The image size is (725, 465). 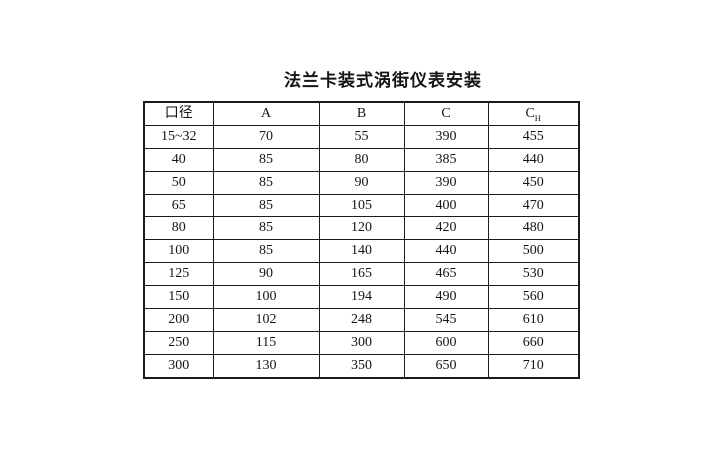 I want to click on table-cell: 65, so click(x=178, y=205).